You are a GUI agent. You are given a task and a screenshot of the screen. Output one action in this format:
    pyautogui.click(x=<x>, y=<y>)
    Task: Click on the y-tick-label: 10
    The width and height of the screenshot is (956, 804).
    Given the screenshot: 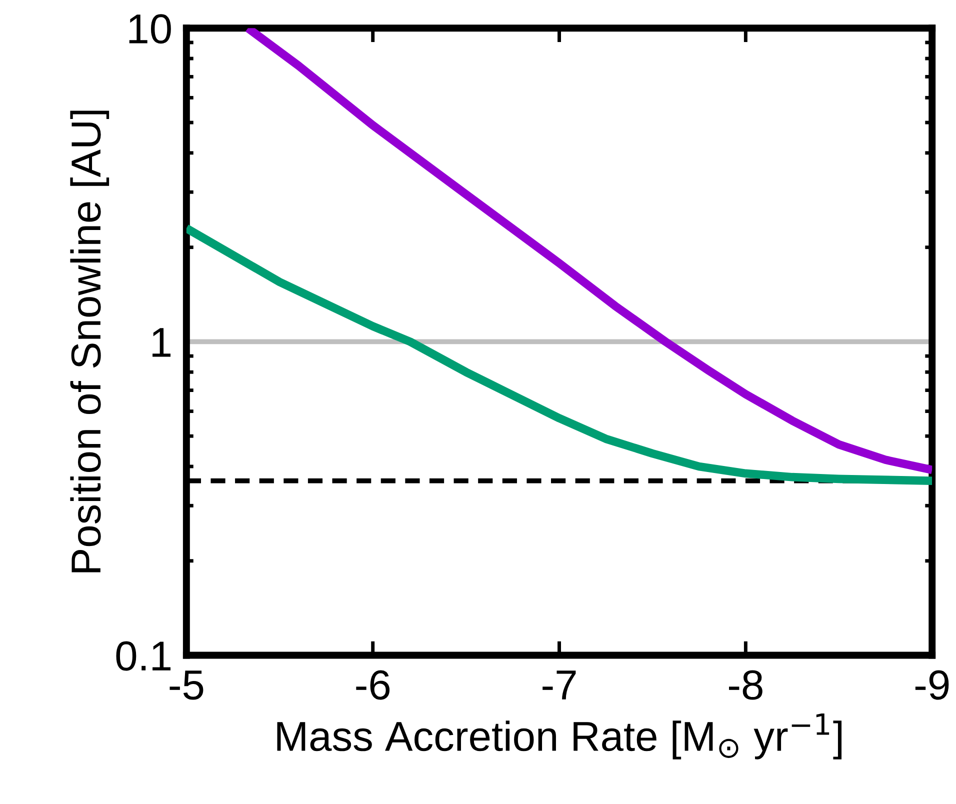 What is the action you would take?
    pyautogui.click(x=150, y=29)
    